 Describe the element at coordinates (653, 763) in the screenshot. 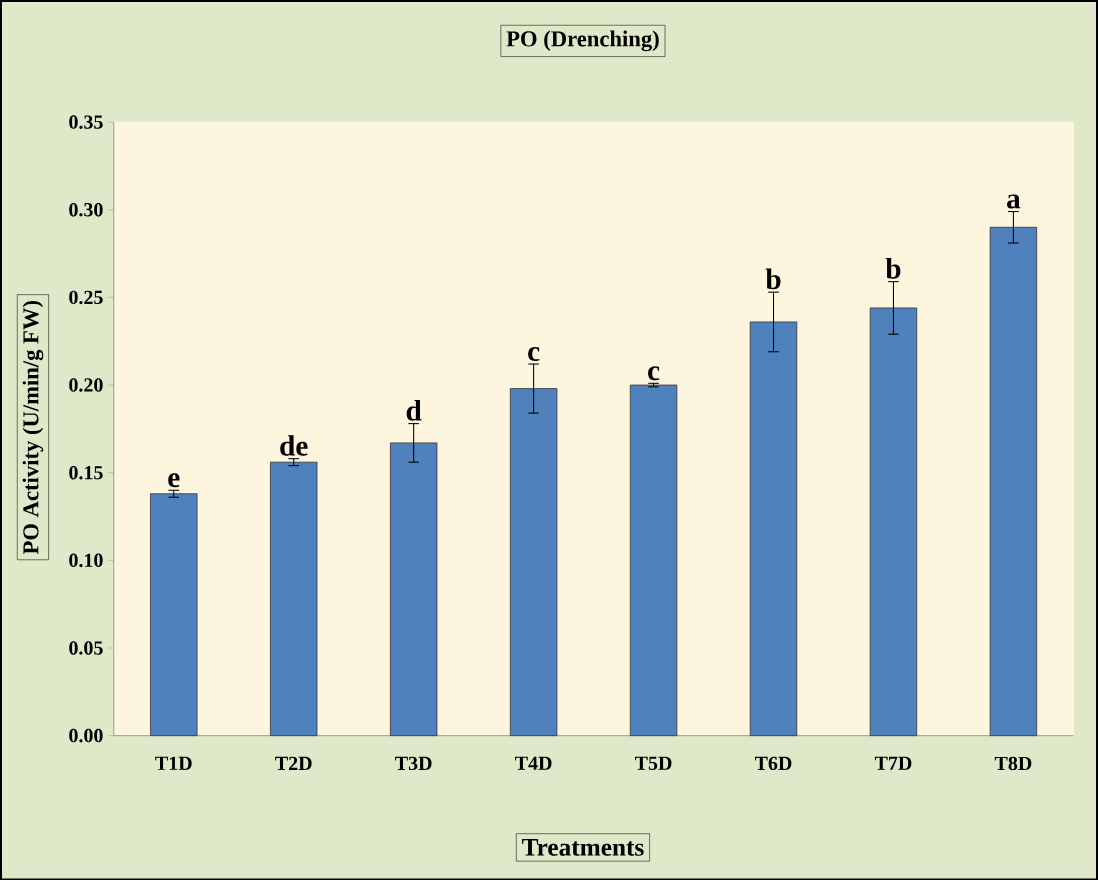

I see `x-tick-label: T5D` at that location.